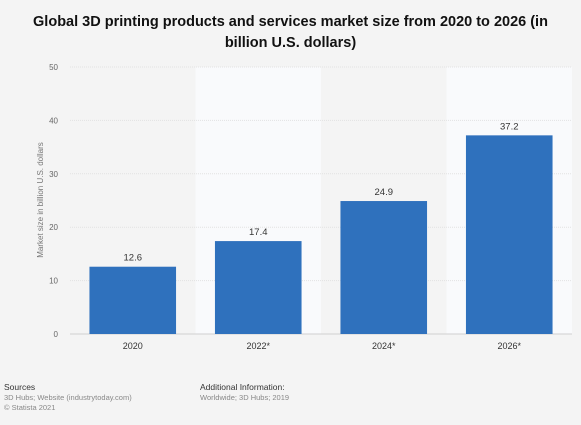 Image resolution: width=581 pixels, height=425 pixels. What do you see at coordinates (509, 126) in the screenshot?
I see `data-label: 37.2` at bounding box center [509, 126].